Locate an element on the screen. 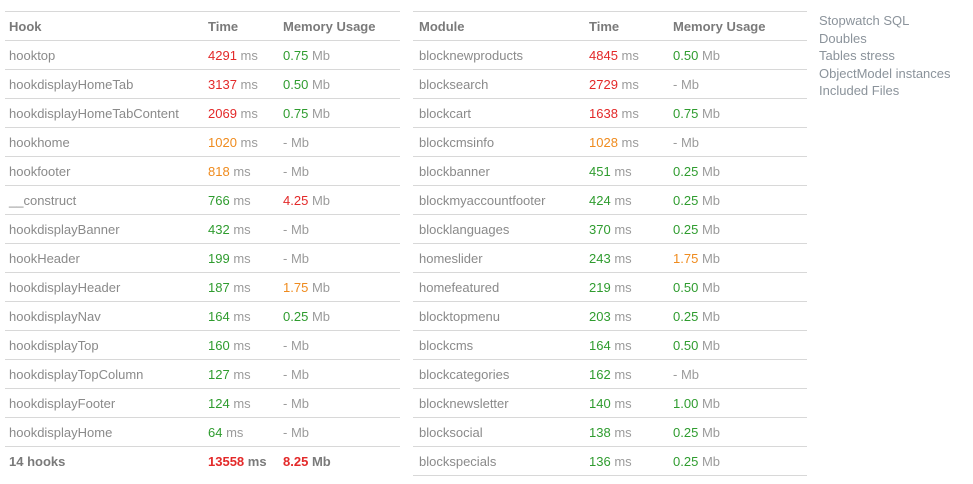  time-value: 3137 is located at coordinates (222, 84).